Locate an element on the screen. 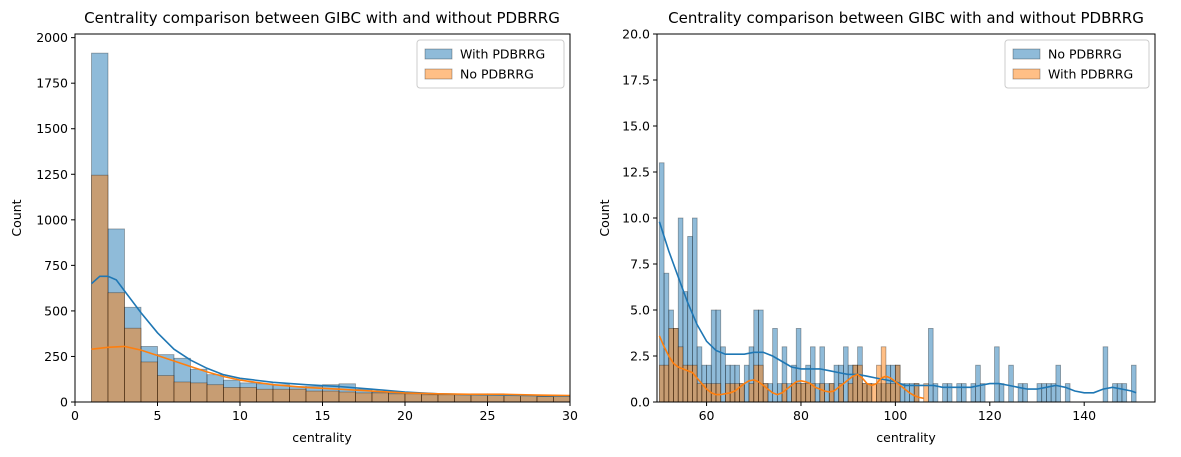  x-tick-label: 60 is located at coordinates (707, 415).